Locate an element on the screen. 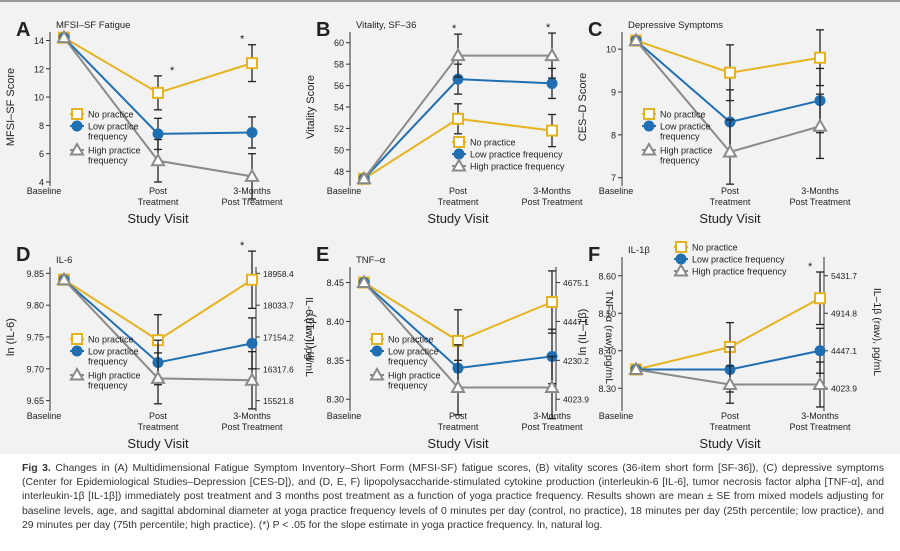 This screenshot has height=551, width=900. right-tick-label: 18958.4 is located at coordinates (278, 274).